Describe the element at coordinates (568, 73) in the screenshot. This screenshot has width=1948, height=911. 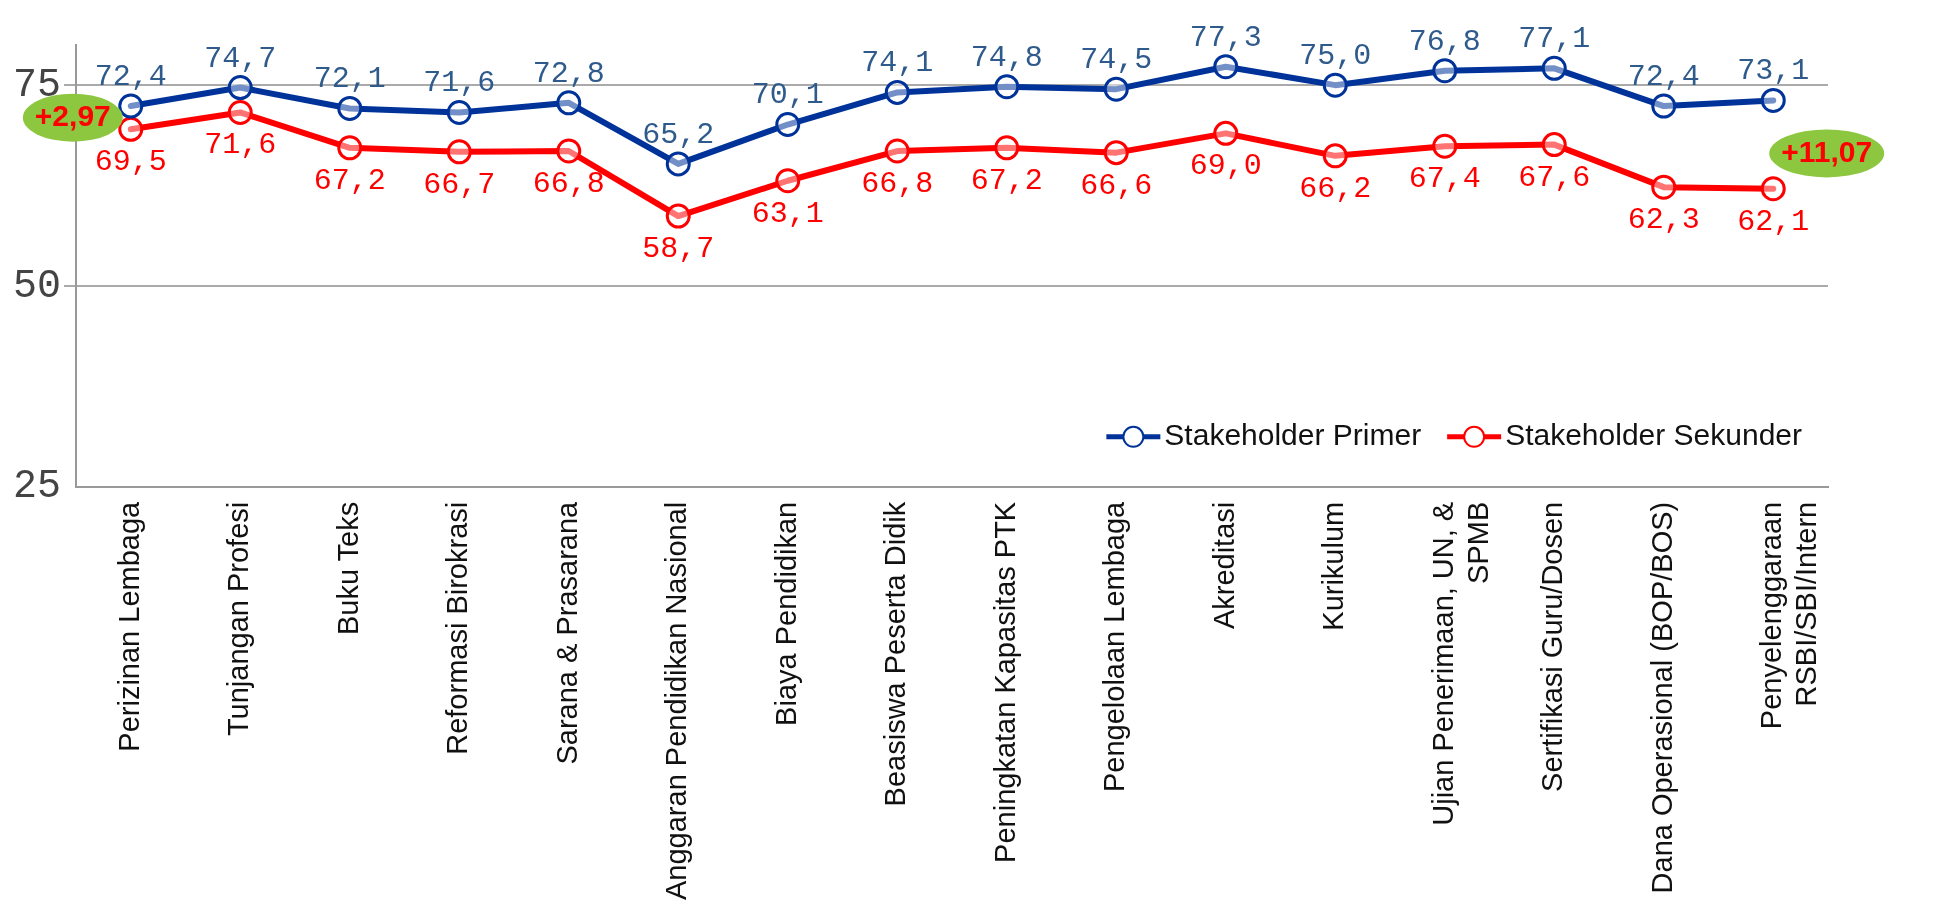
I see `text: 72,8` at that location.